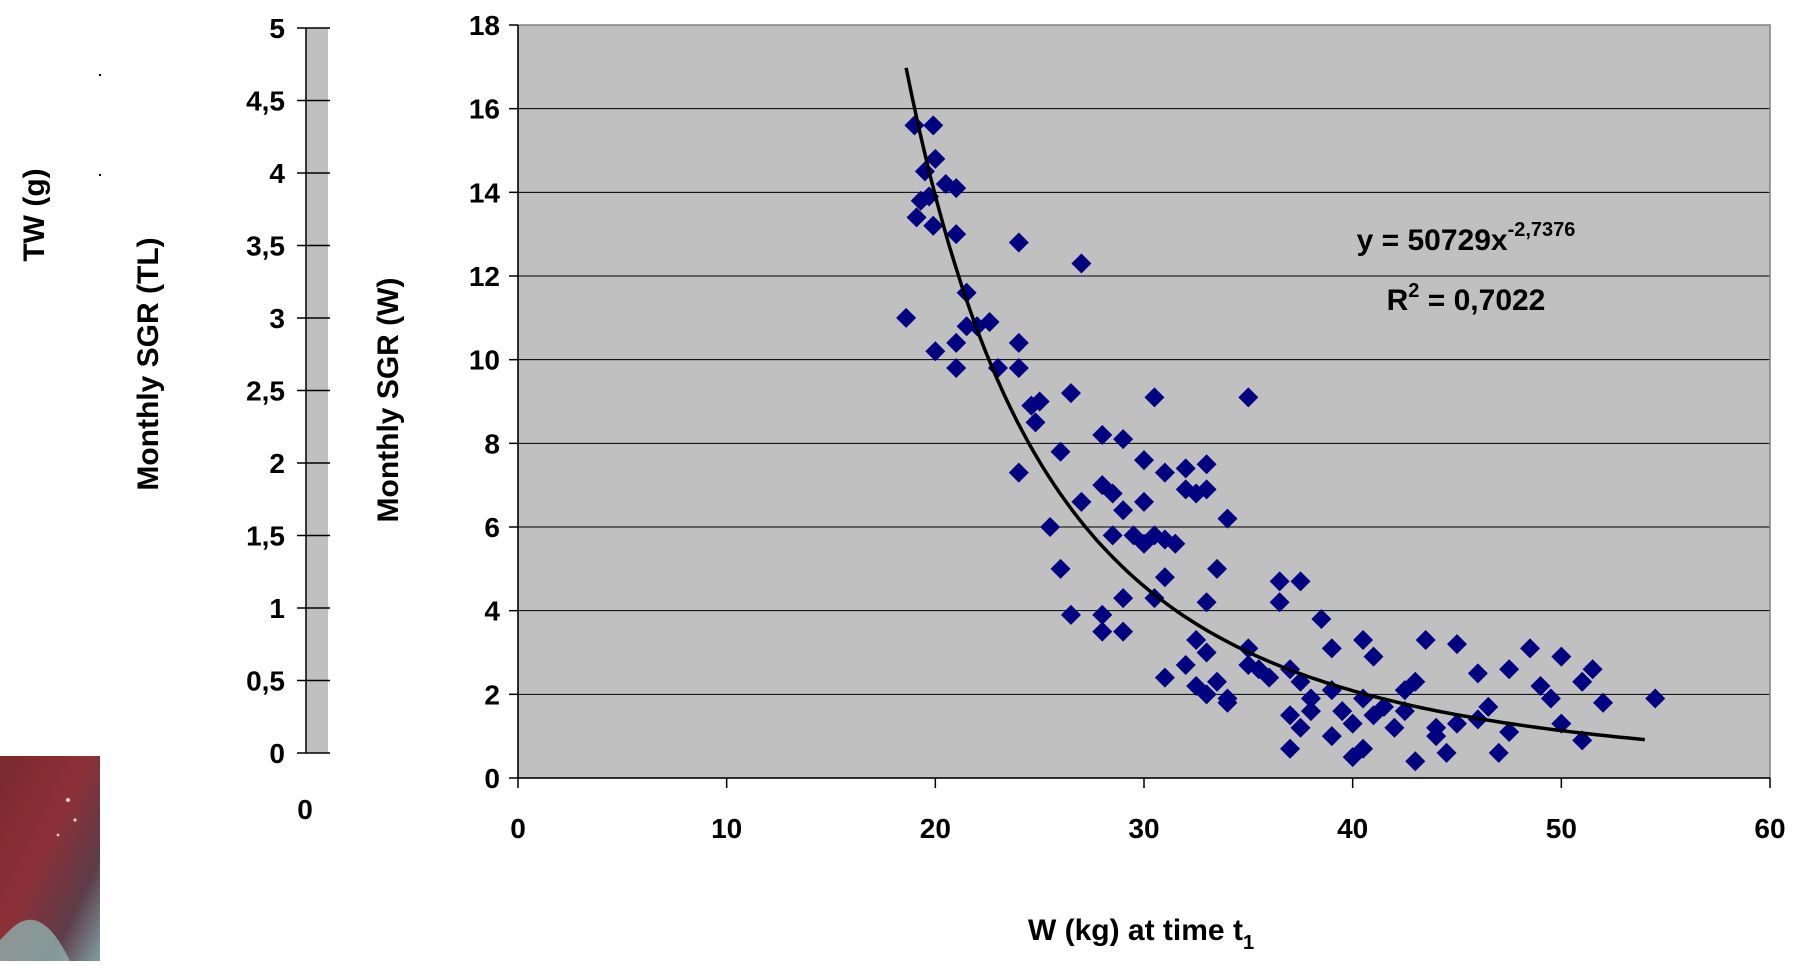 This screenshot has width=1795, height=966. I want to click on x-tick-label: 0, so click(518, 828).